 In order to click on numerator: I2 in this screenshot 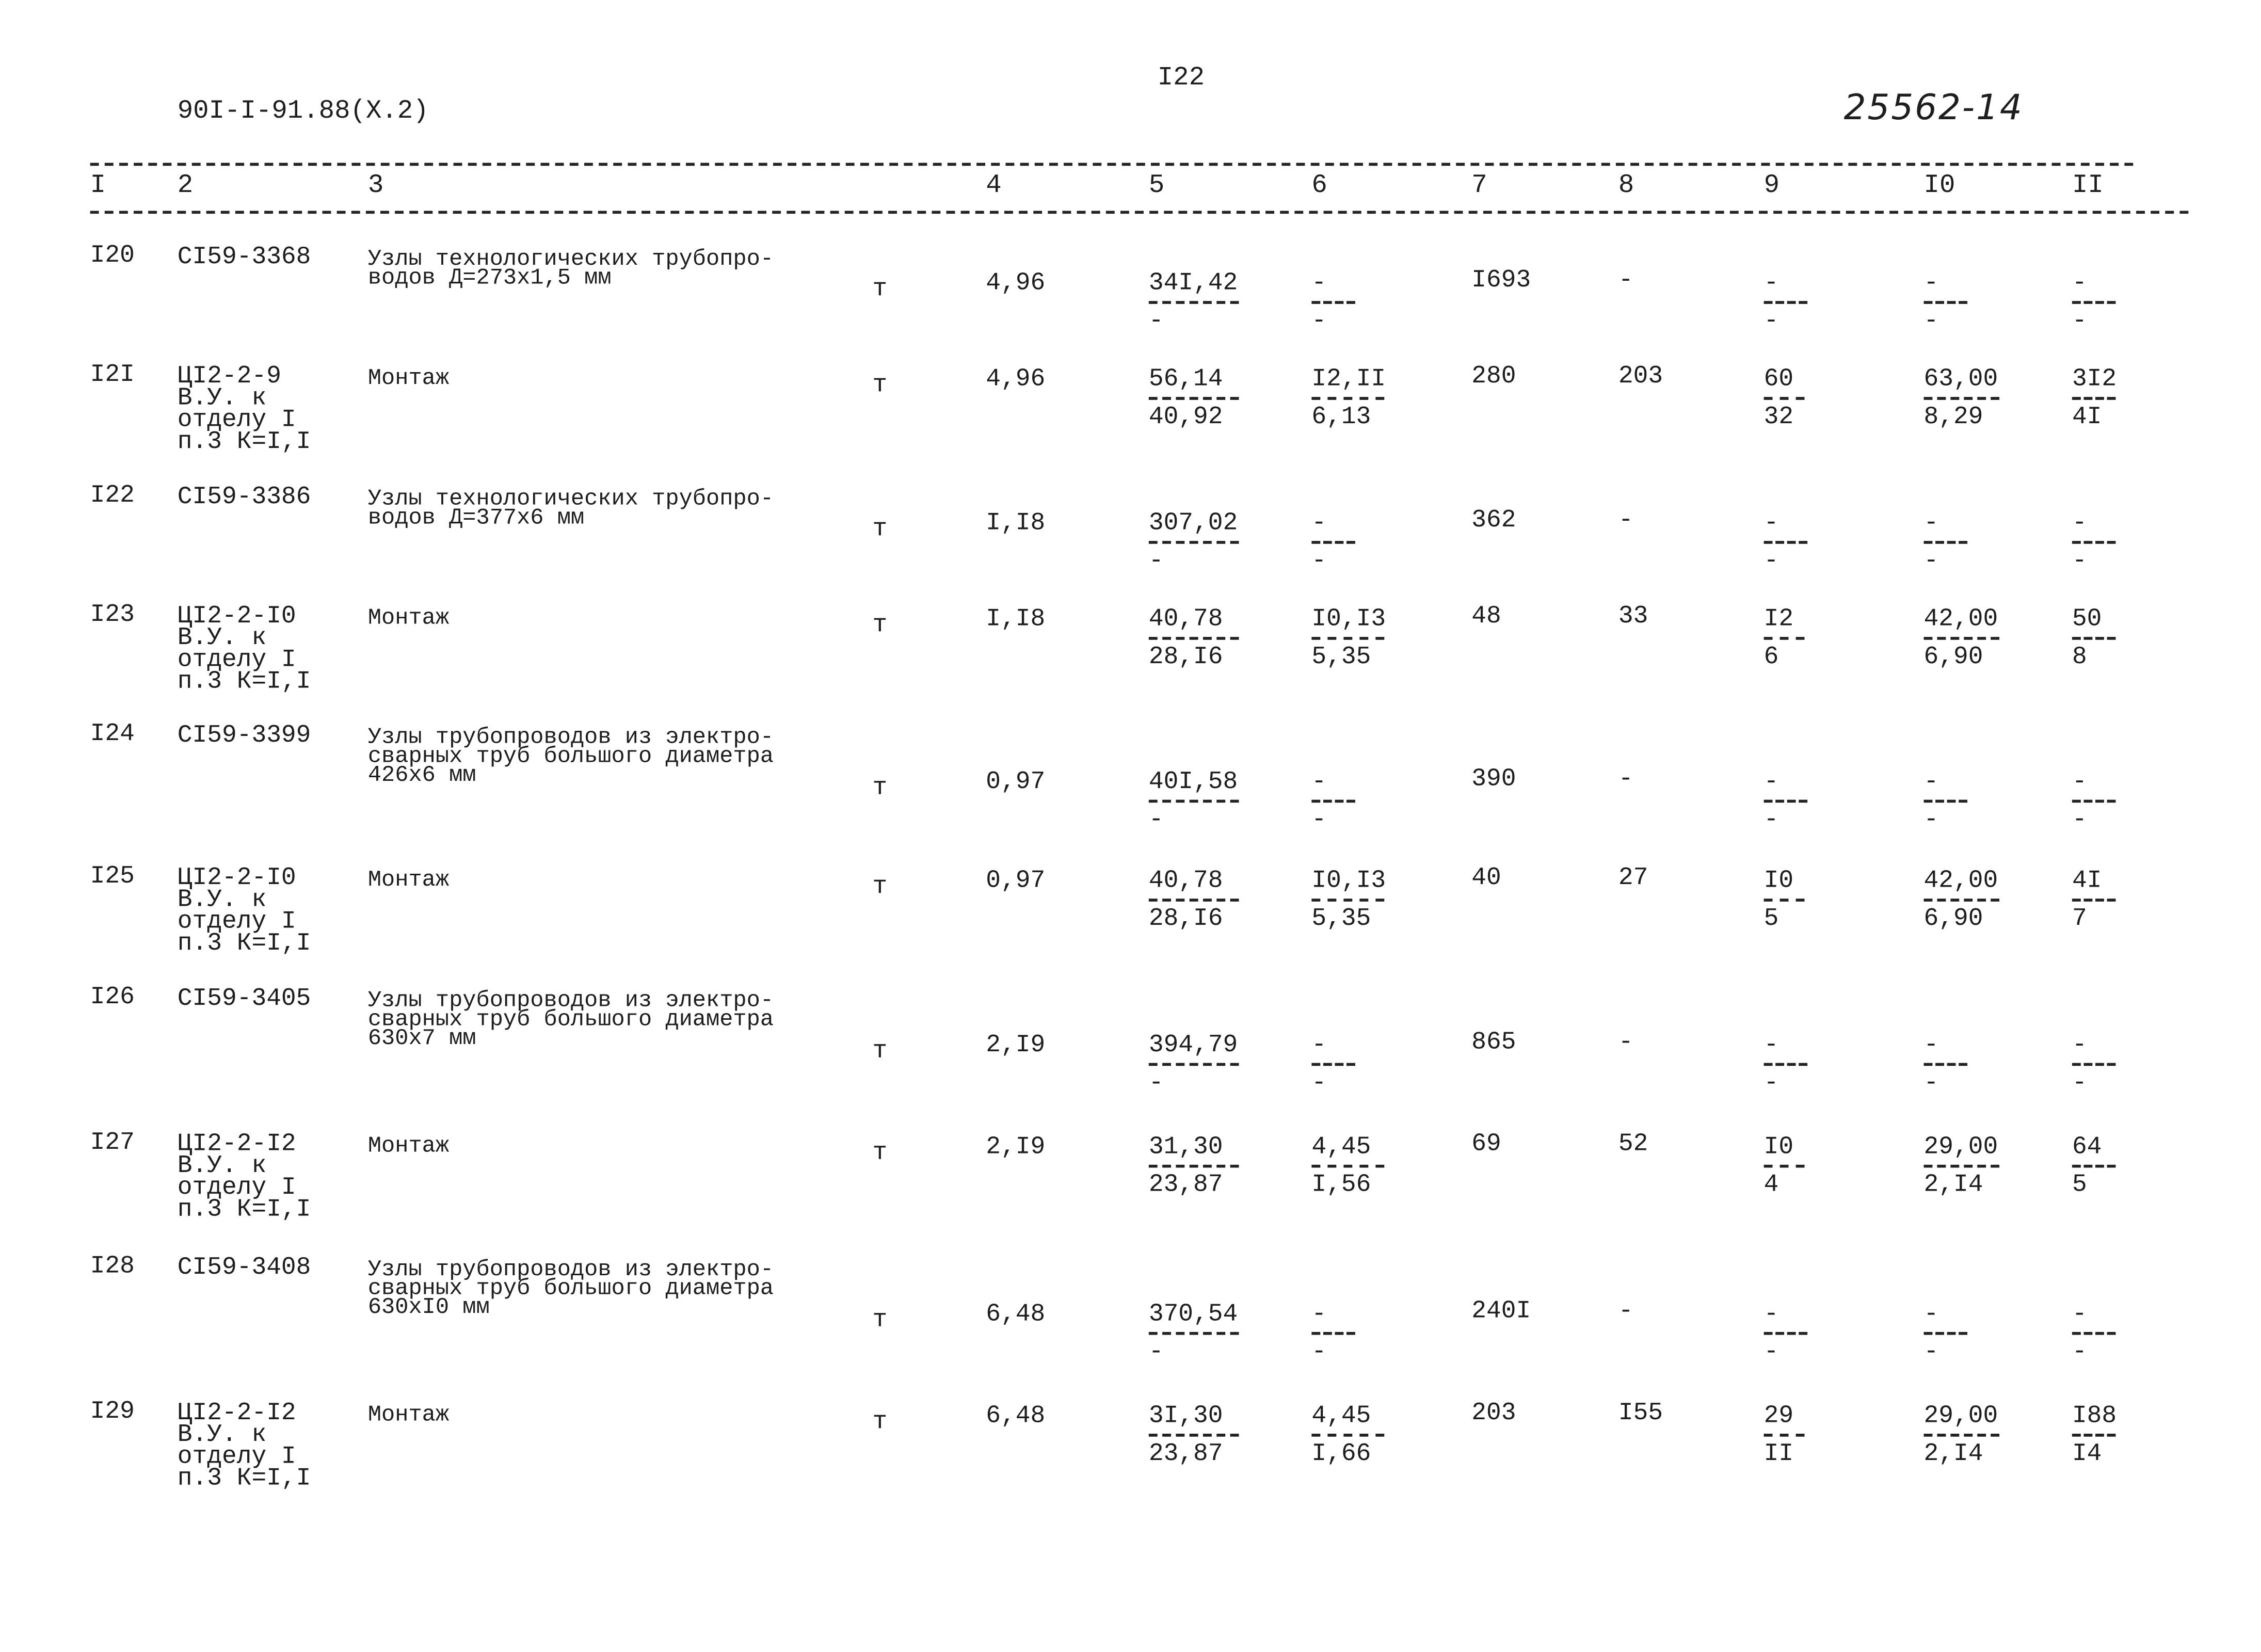, I will do `click(1778, 620)`.